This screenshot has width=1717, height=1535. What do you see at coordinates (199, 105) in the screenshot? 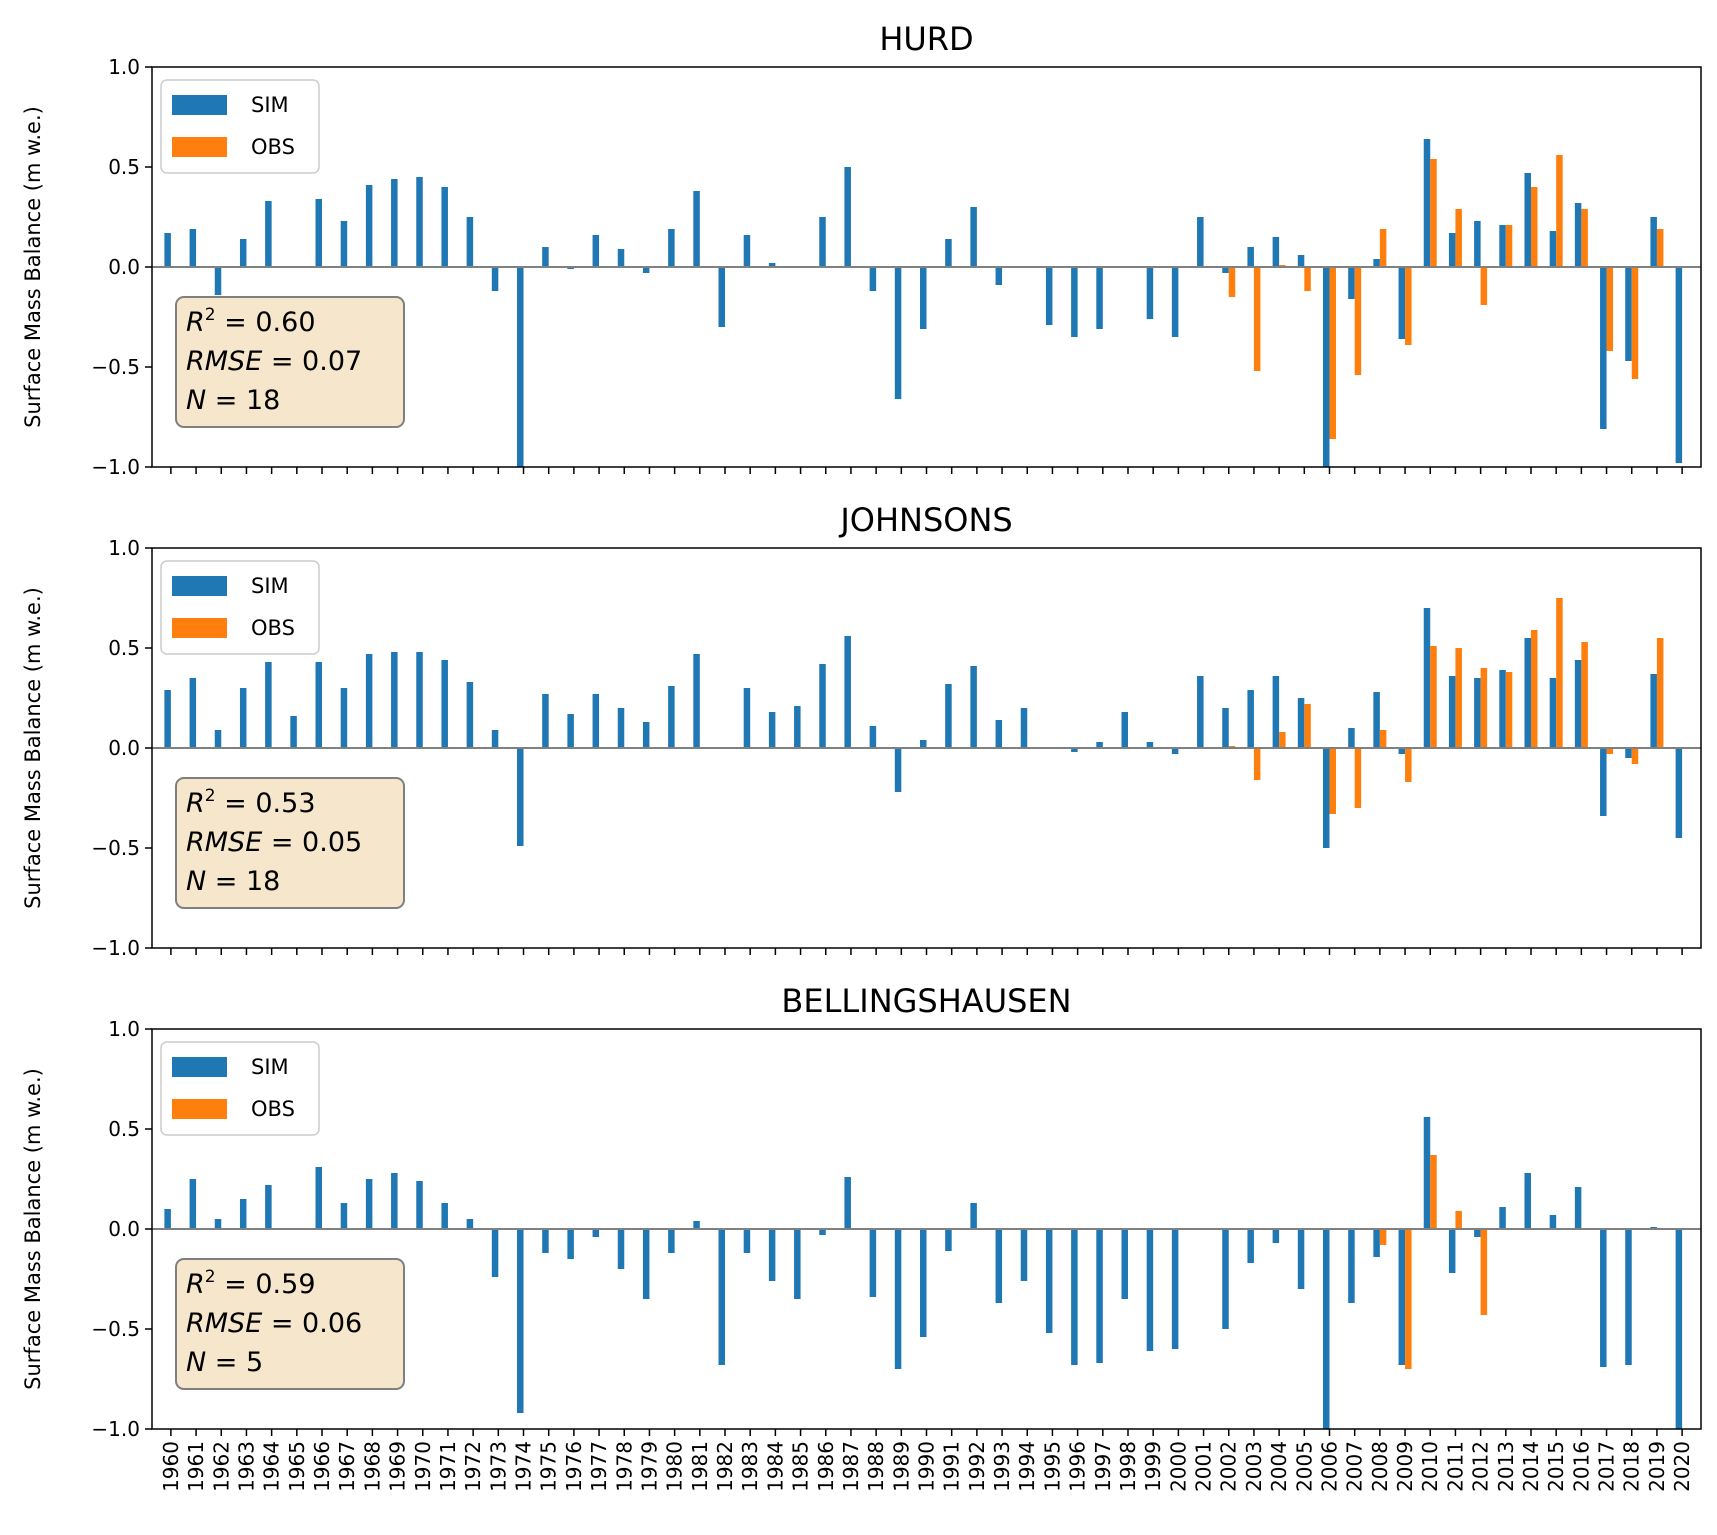
I see `legend-swatch-sim` at bounding box center [199, 105].